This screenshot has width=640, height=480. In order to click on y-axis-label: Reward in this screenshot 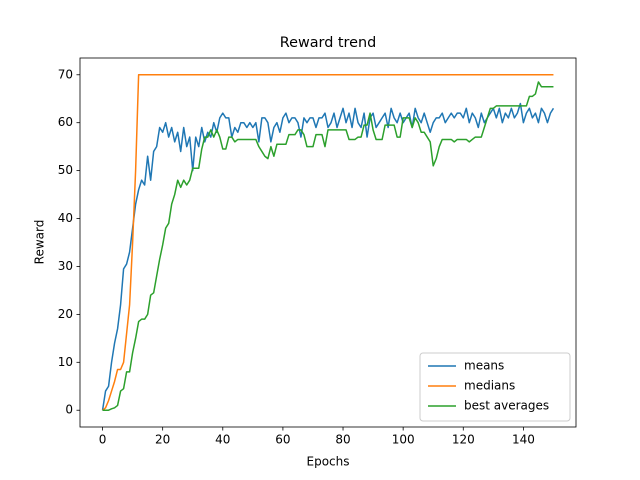, I will do `click(40, 242)`.